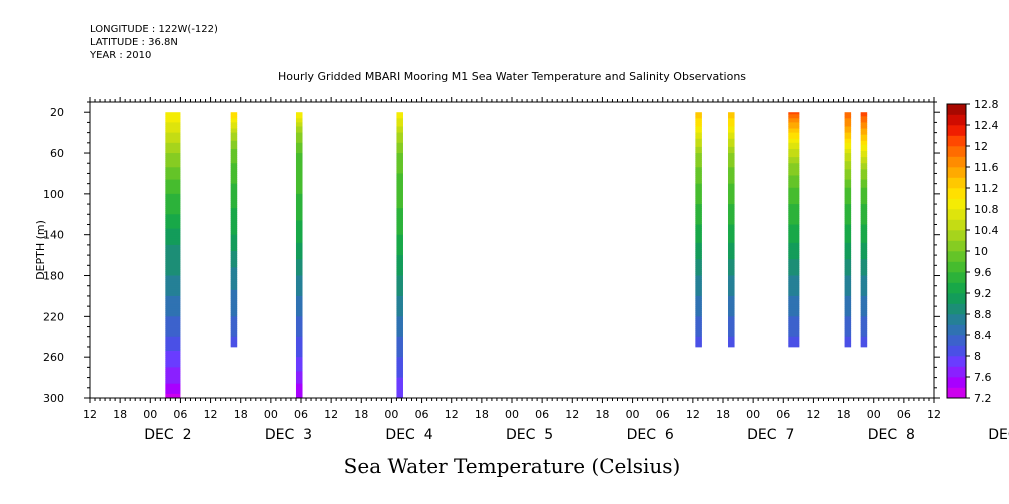 The image size is (1009, 504). I want to click on x-day-label: DEC 9, so click(998, 435).